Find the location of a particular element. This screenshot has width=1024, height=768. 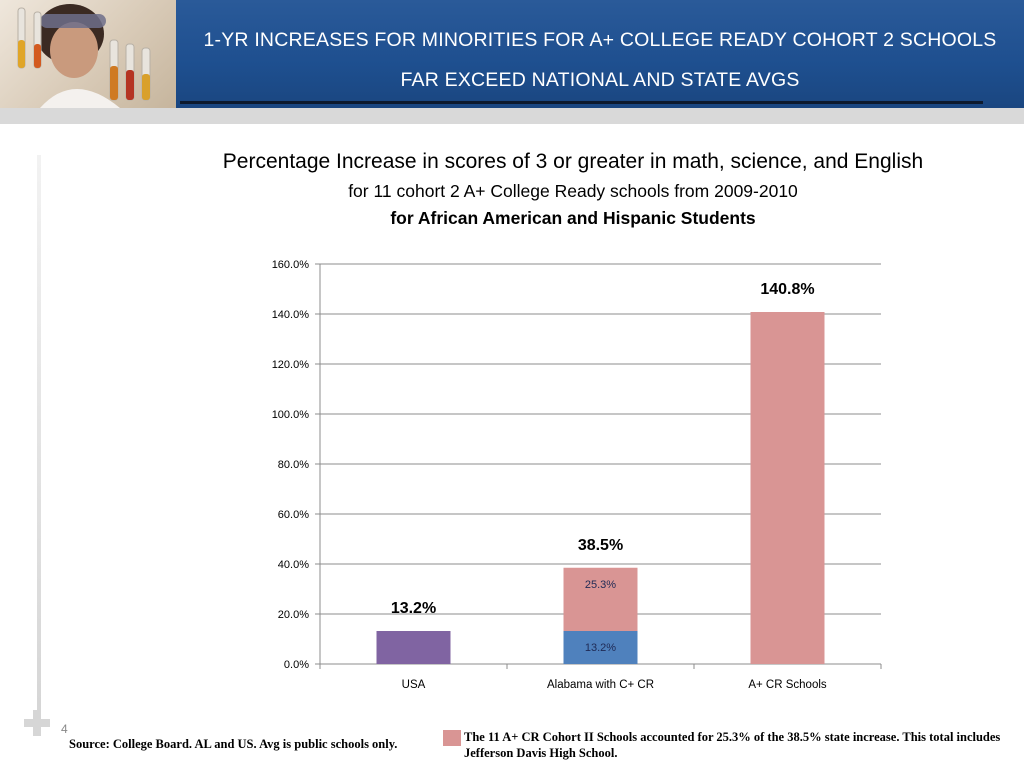

total-data-label: 13.2% is located at coordinates (413, 608).